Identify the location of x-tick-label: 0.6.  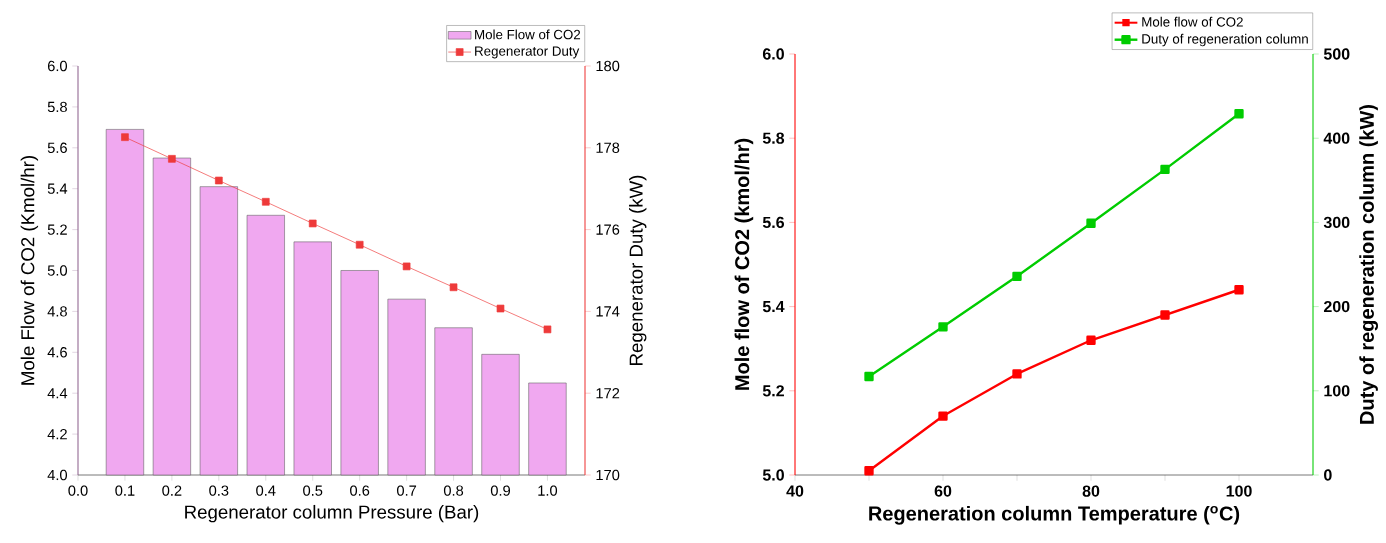
(360, 490).